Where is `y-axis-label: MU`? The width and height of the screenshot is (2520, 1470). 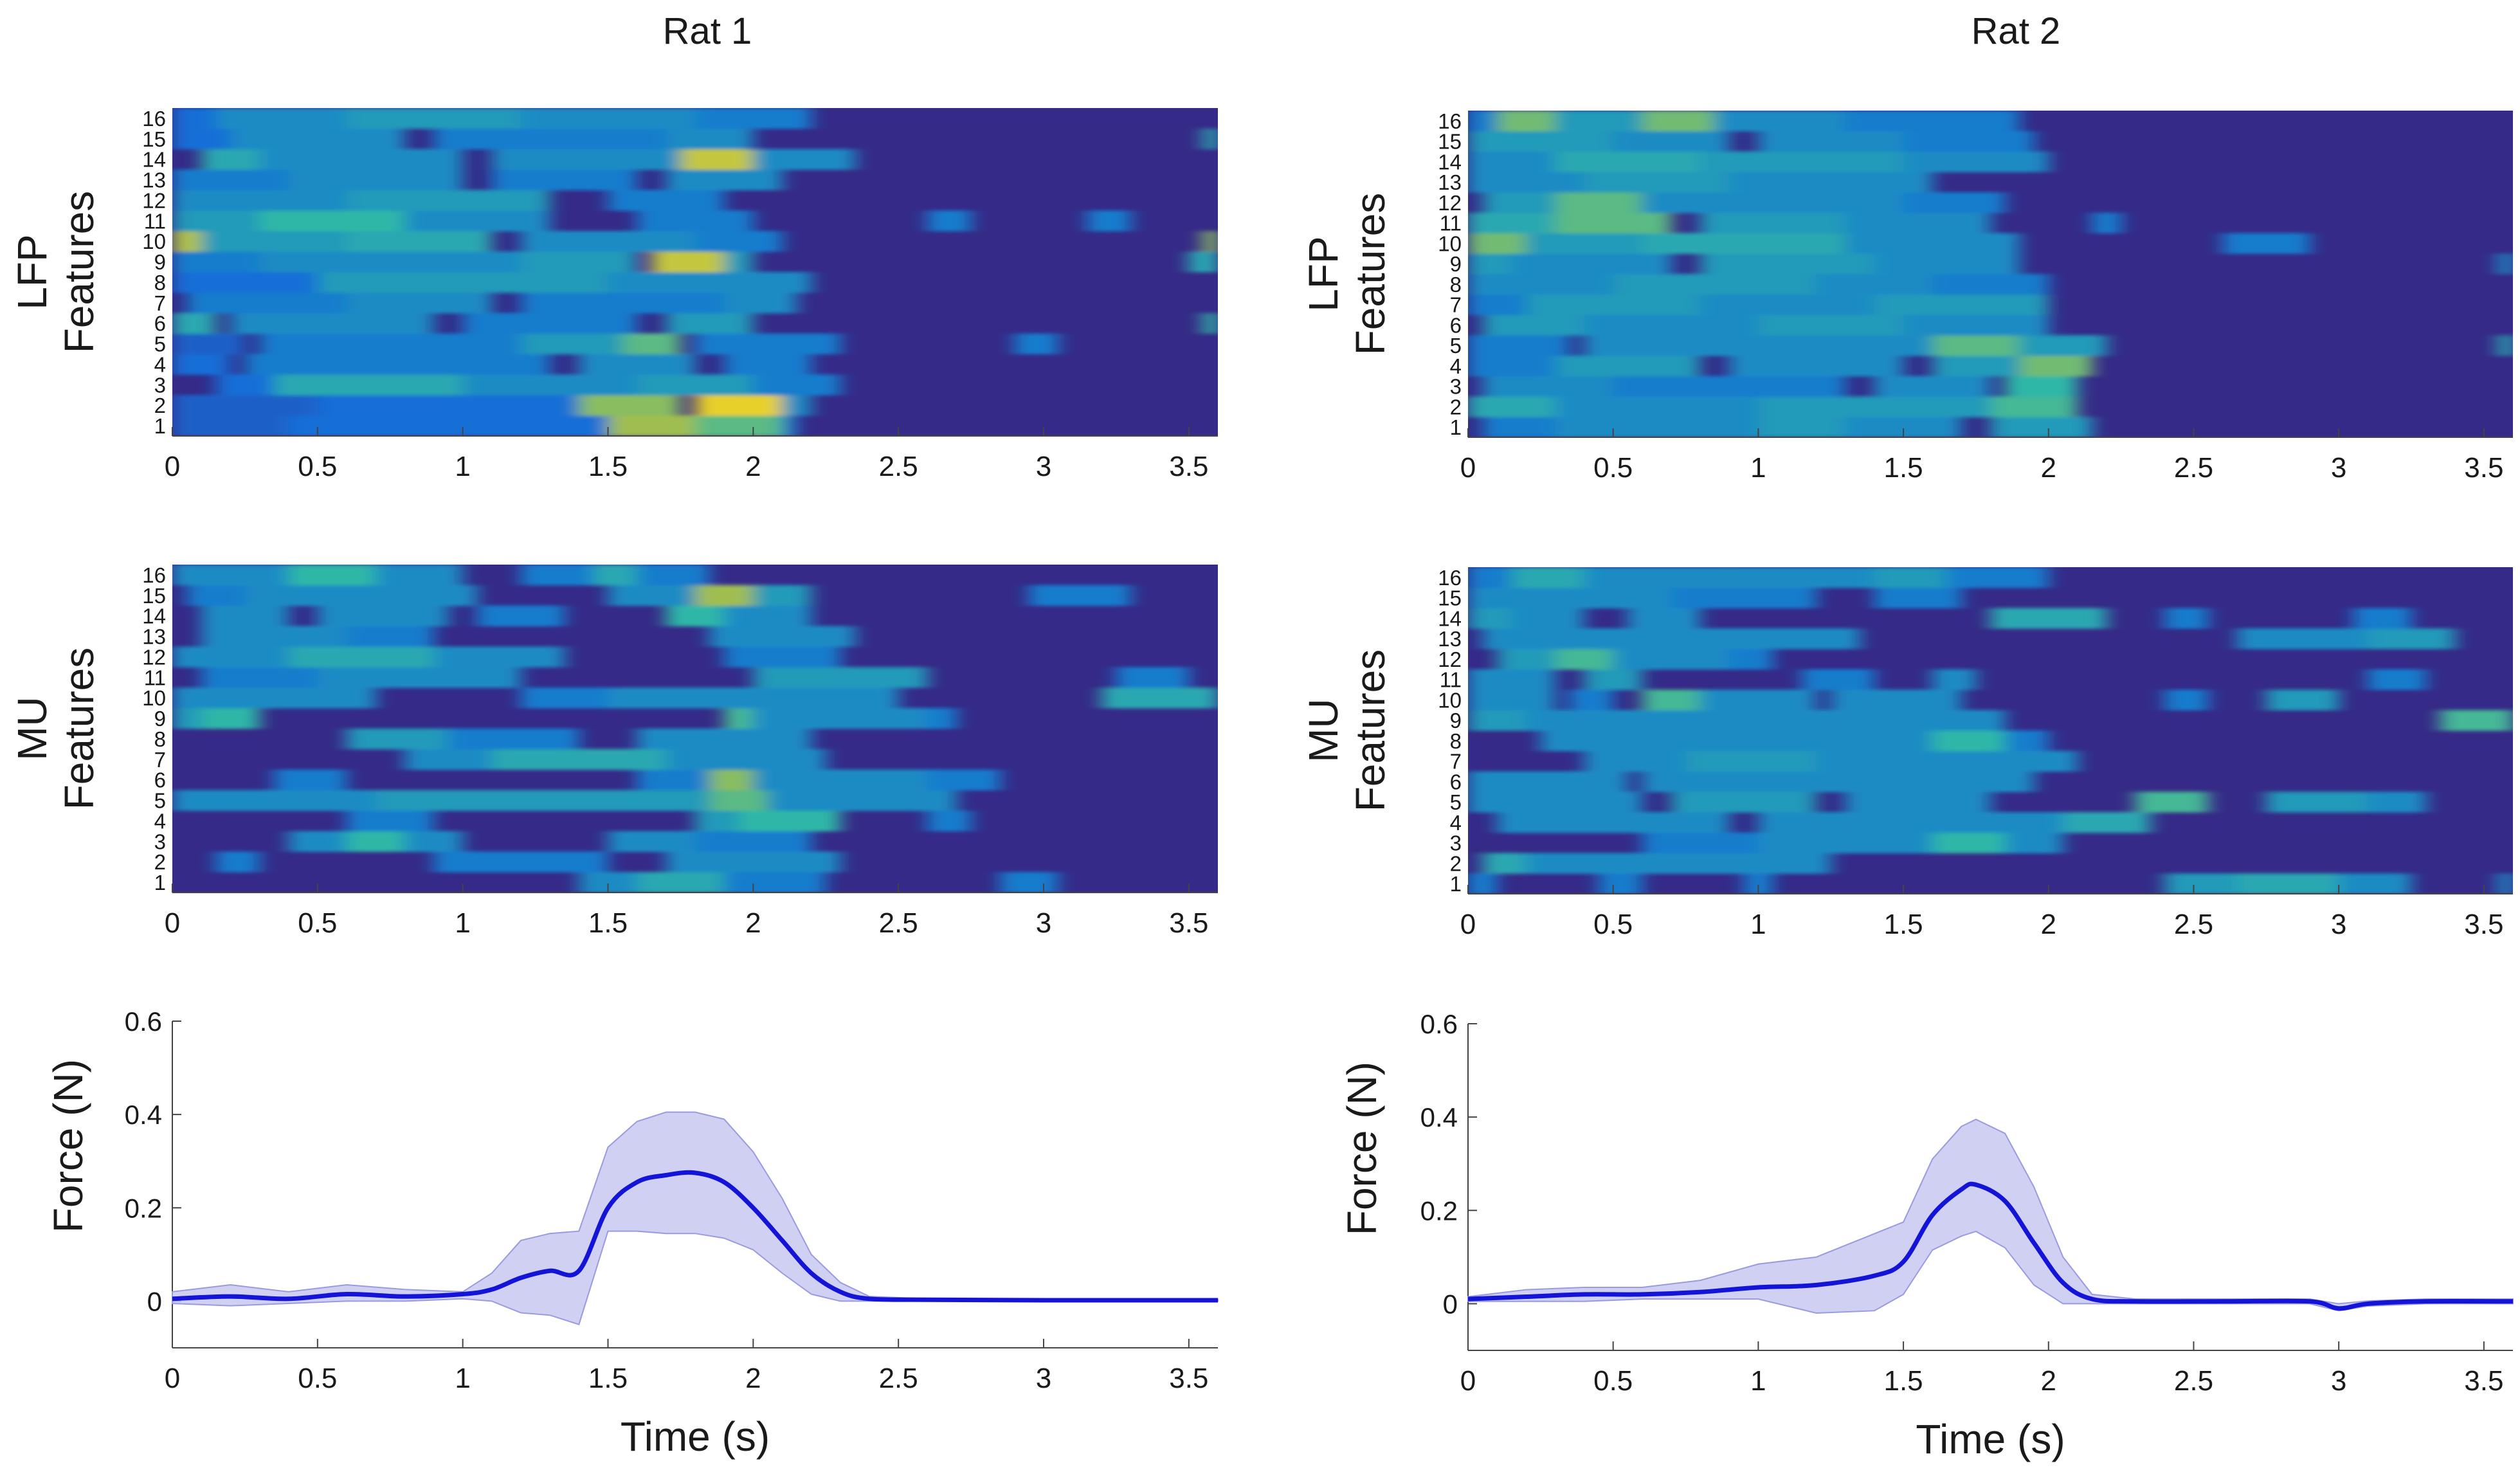
y-axis-label: MU is located at coordinates (1323, 730).